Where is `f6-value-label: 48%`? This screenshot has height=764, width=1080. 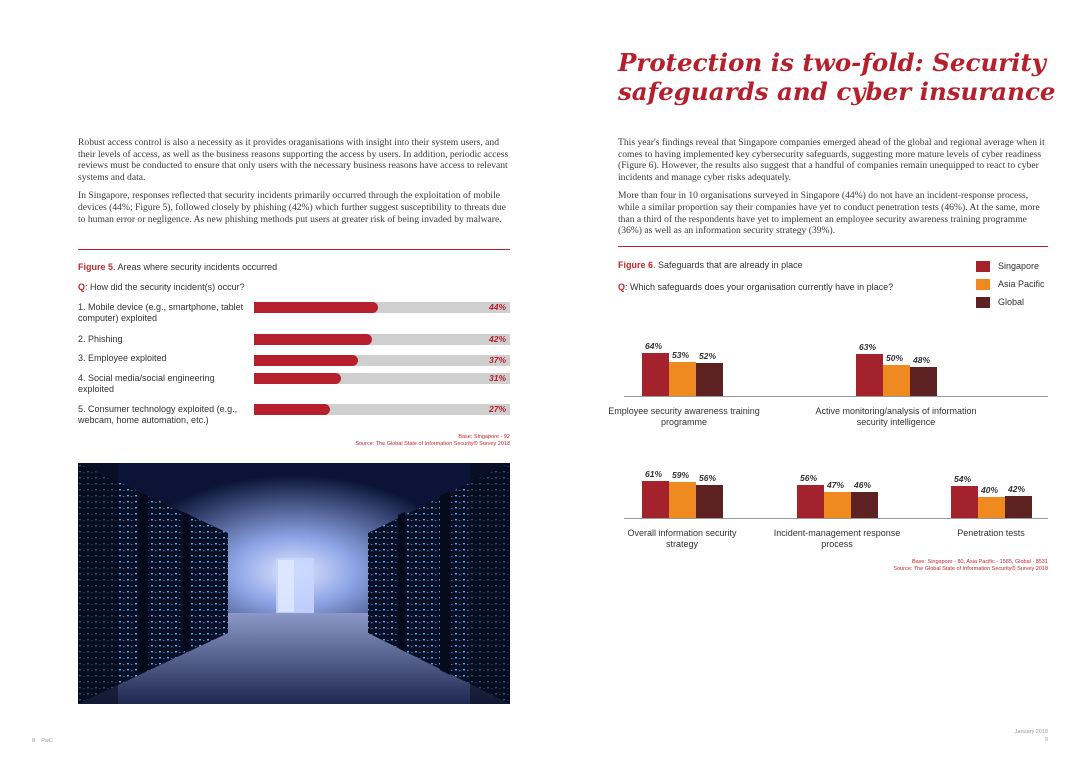 f6-value-label: 48% is located at coordinates (922, 359).